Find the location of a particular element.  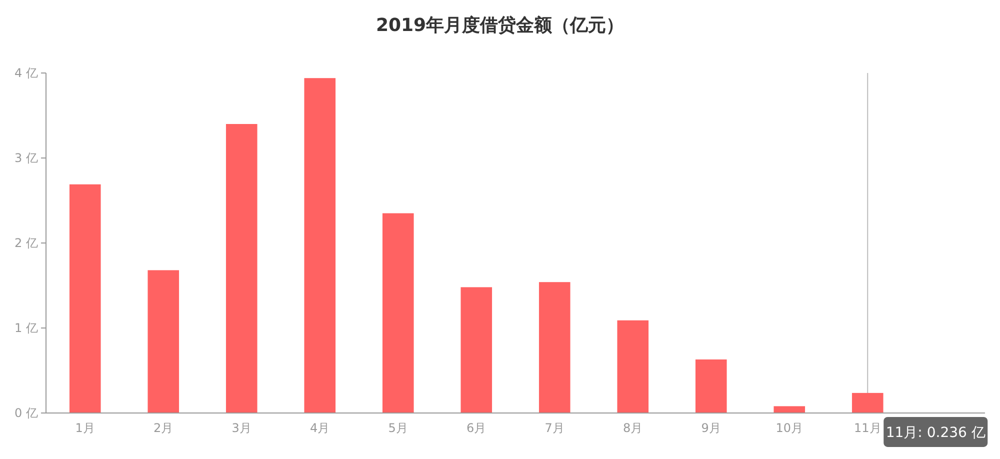

y-tick-label: 4 亿 is located at coordinates (26, 73).